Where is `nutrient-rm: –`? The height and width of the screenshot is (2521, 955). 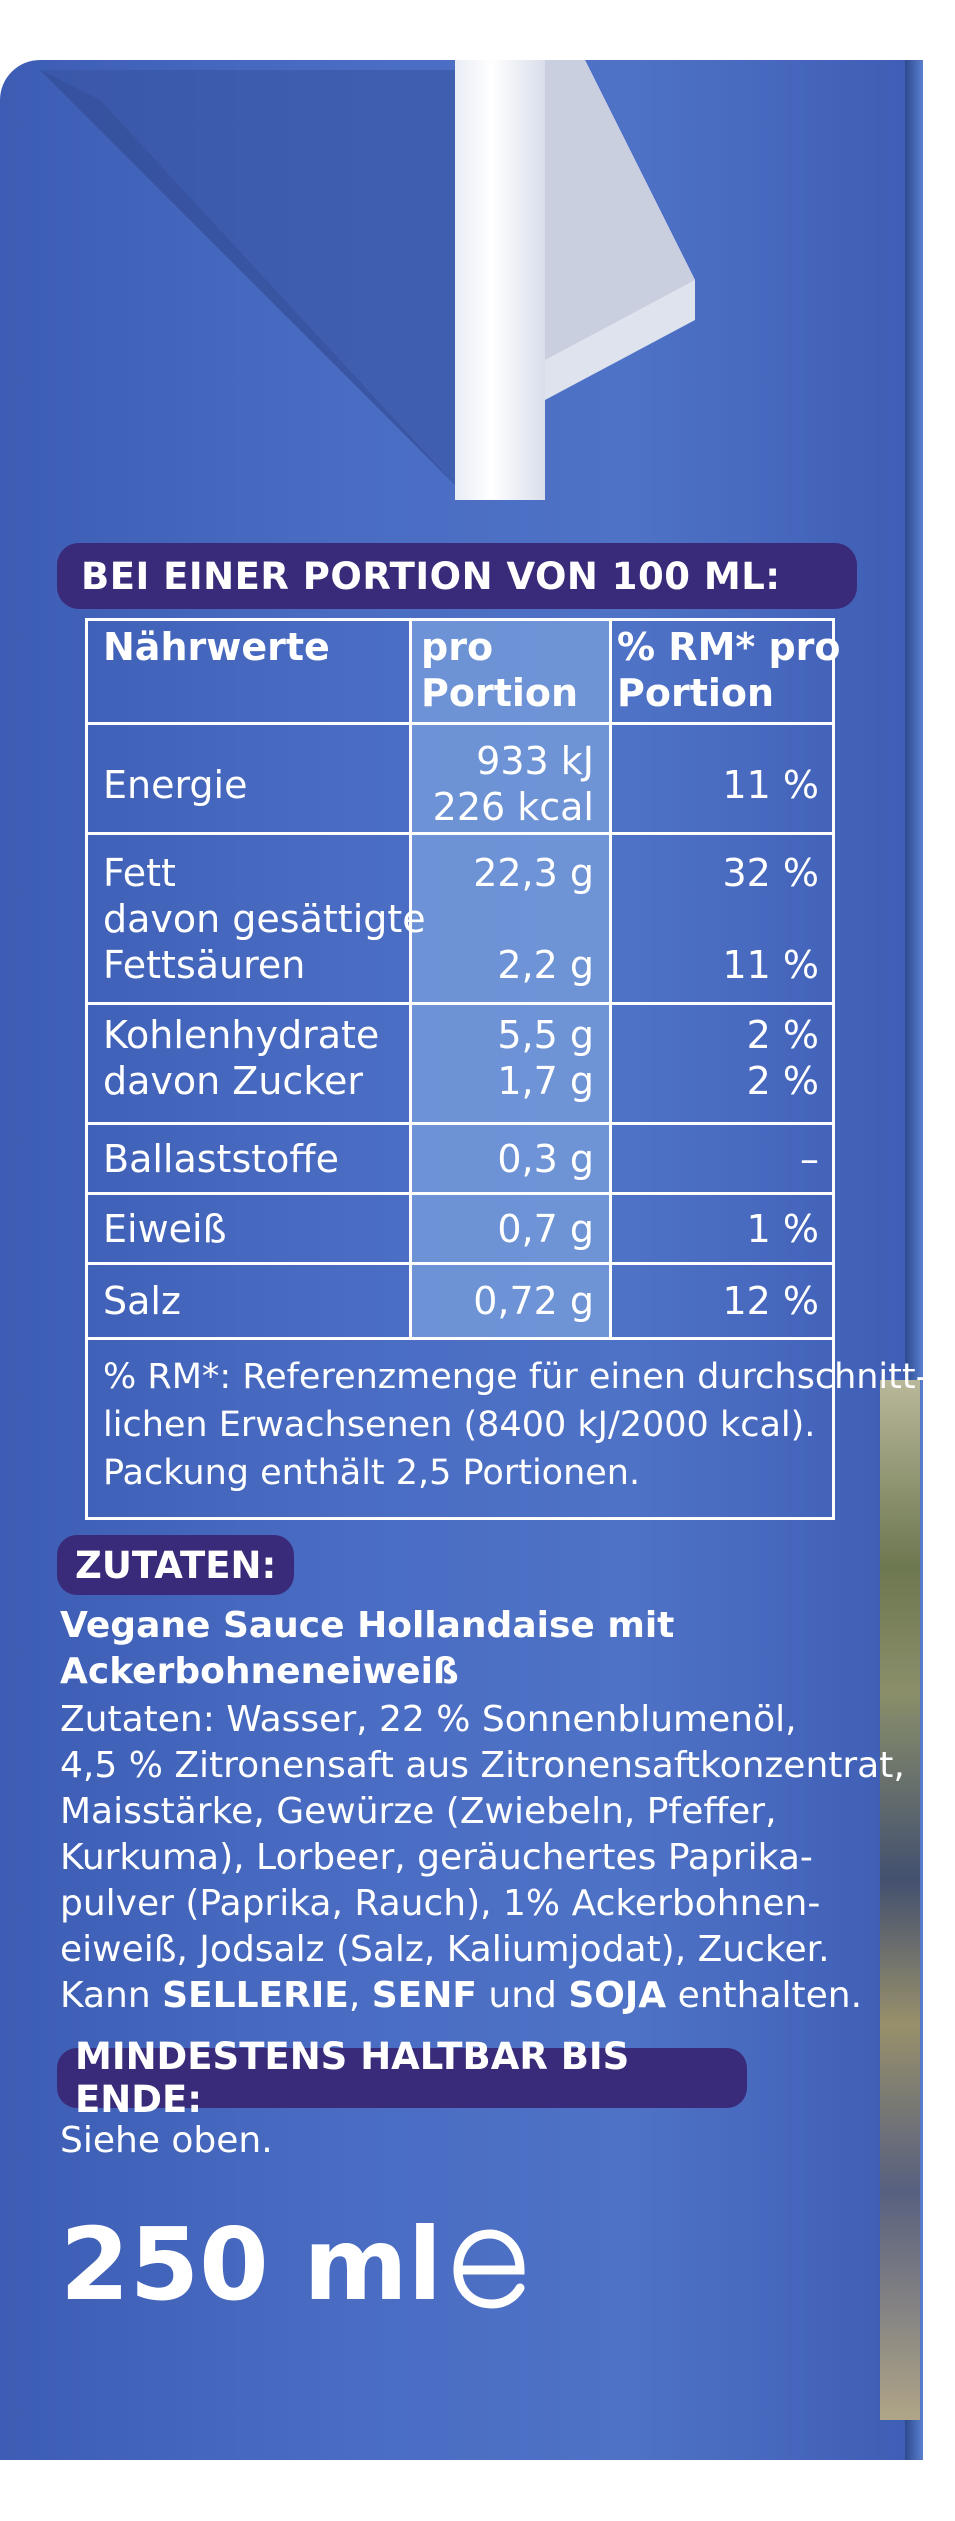 nutrient-rm: – is located at coordinates (809, 1159).